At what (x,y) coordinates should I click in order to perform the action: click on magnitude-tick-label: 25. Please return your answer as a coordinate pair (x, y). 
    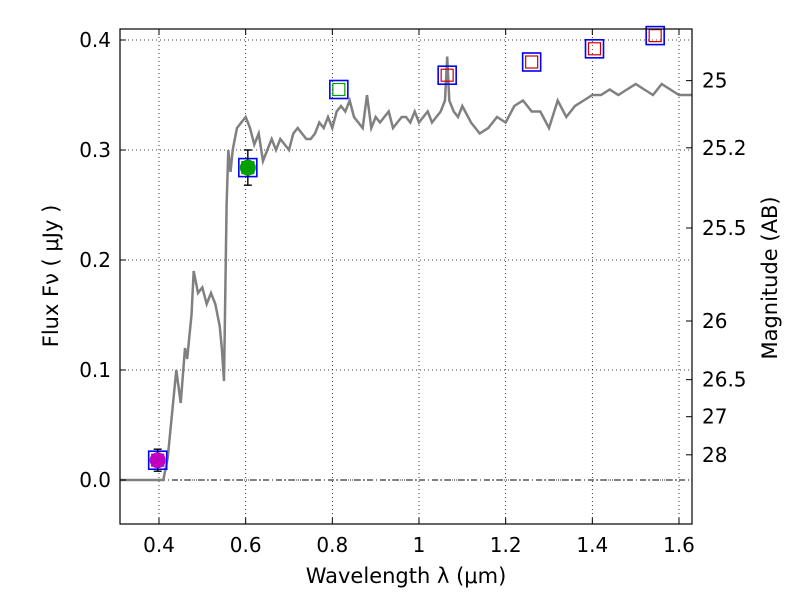
    Looking at the image, I should click on (714, 81).